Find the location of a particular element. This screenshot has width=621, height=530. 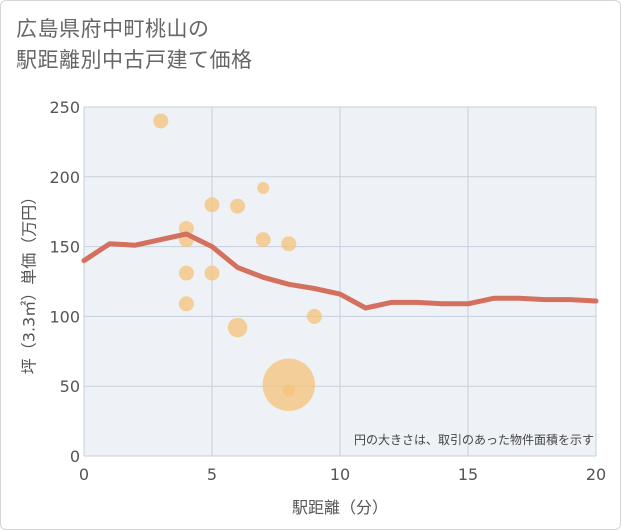

chart-title-line1: 広島県府中町桃山の is located at coordinates (113, 29).